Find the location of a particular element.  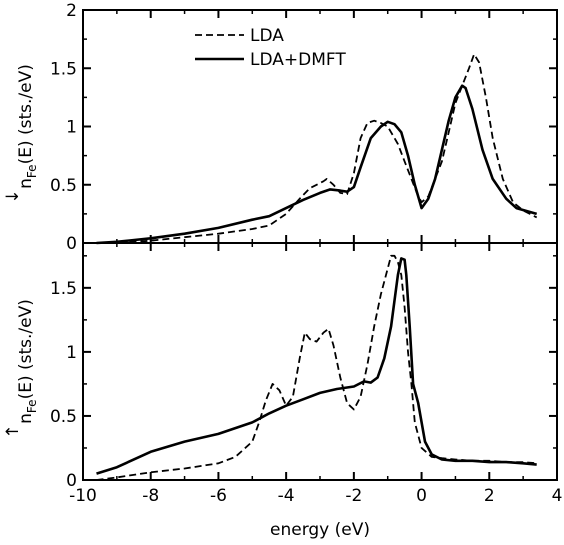

x-tick-label: -6 is located at coordinates (218, 496).